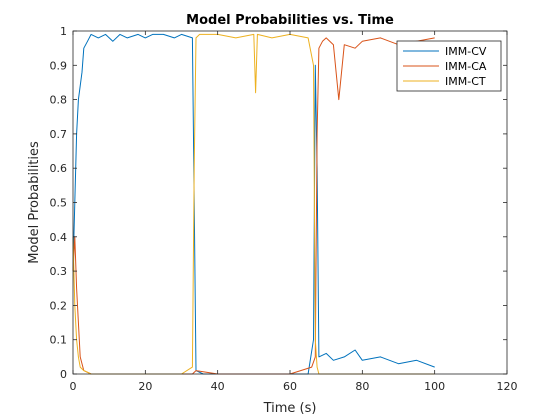 Image resolution: width=560 pixels, height=420 pixels. Describe the element at coordinates (59, 65) in the screenshot. I see `y-tick-label: 0.9` at that location.